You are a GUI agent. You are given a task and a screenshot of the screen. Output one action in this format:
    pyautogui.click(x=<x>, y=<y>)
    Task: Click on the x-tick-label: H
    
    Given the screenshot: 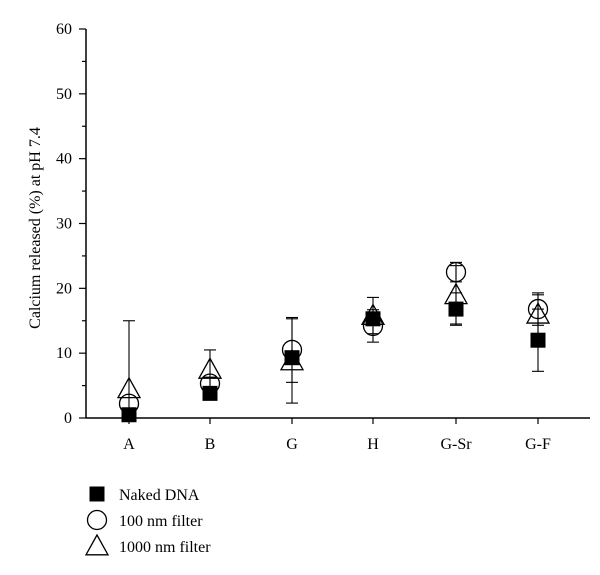 What is the action you would take?
    pyautogui.click(x=373, y=444)
    